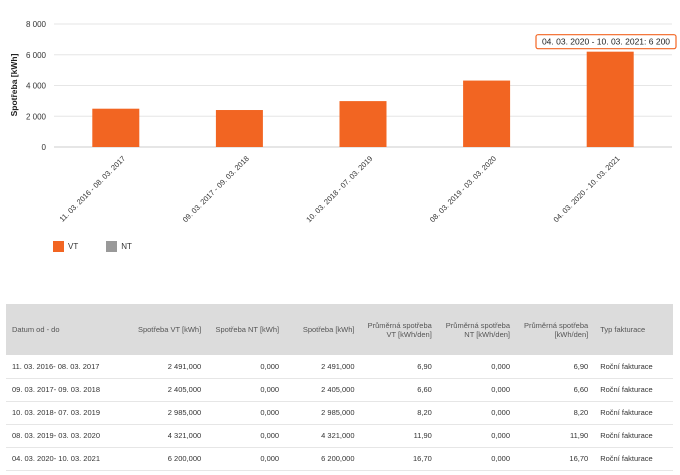 Image resolution: width=680 pixels, height=475 pixels. Describe the element at coordinates (36, 24) in the screenshot. I see `y-tick-label: 8 000` at that location.